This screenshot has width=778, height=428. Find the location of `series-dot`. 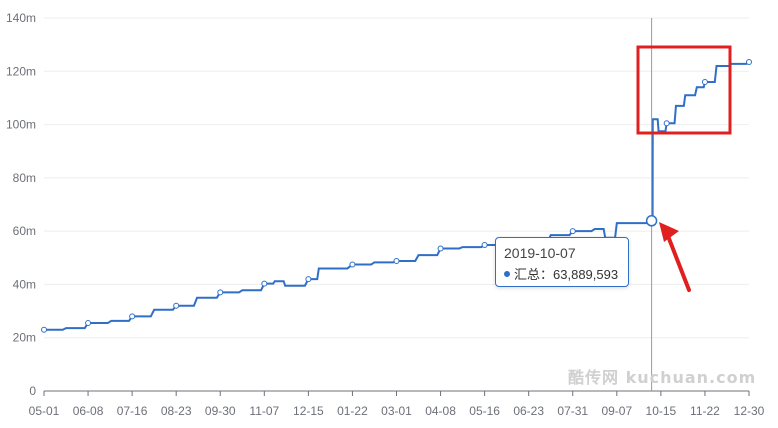

series-dot is located at coordinates (507, 273).